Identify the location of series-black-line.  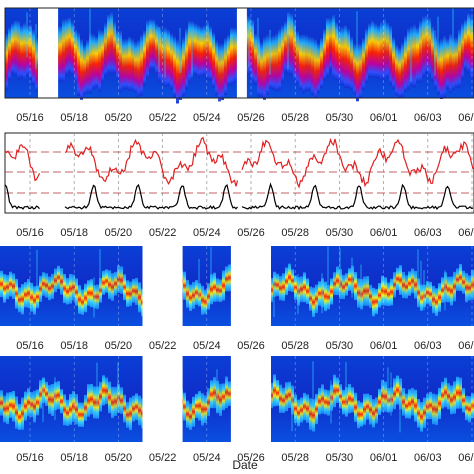
(239, 196).